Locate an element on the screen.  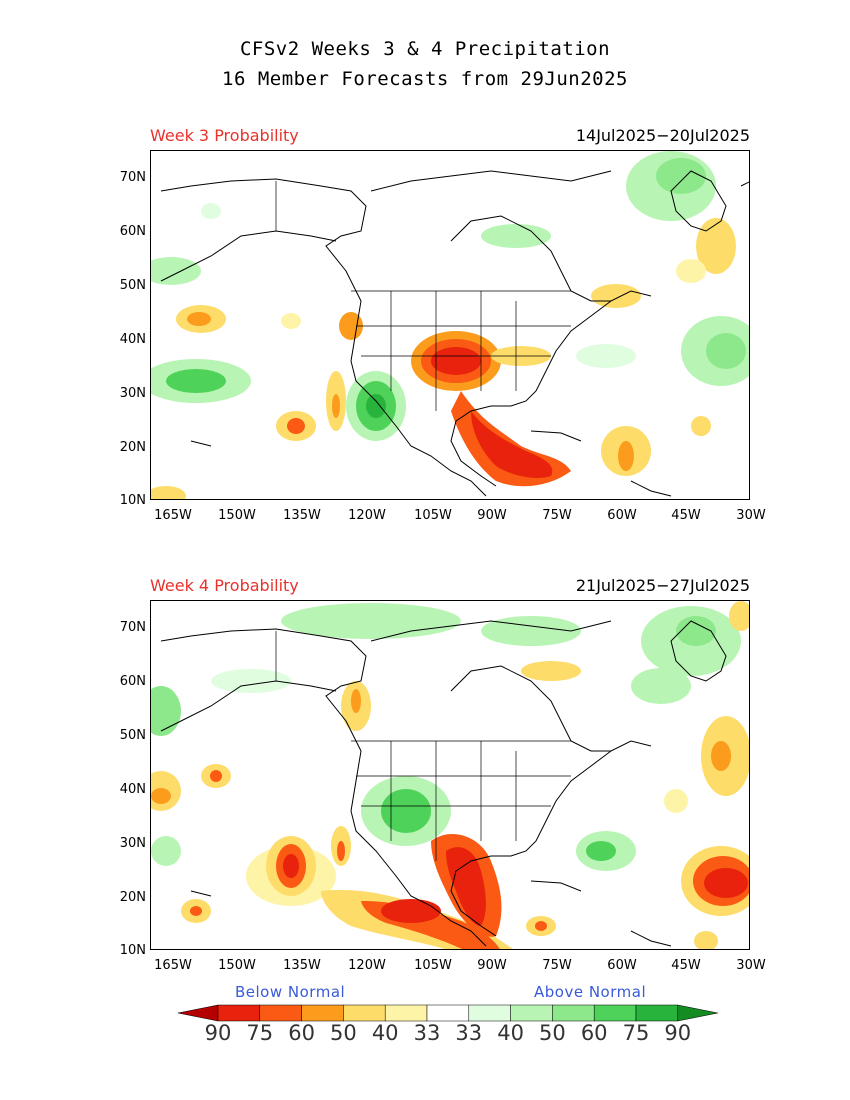
week4-lon-label: 135W is located at coordinates (302, 965).